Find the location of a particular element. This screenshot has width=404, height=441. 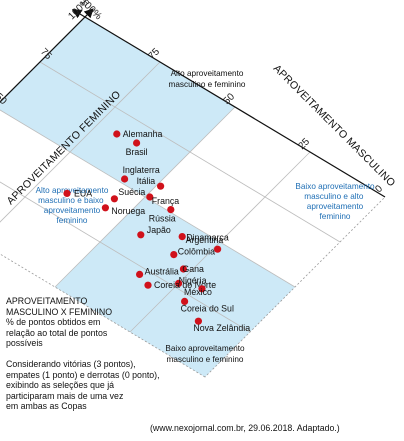

country-label-coreia-do-sul: Coreia do Sul is located at coordinates (207, 308).